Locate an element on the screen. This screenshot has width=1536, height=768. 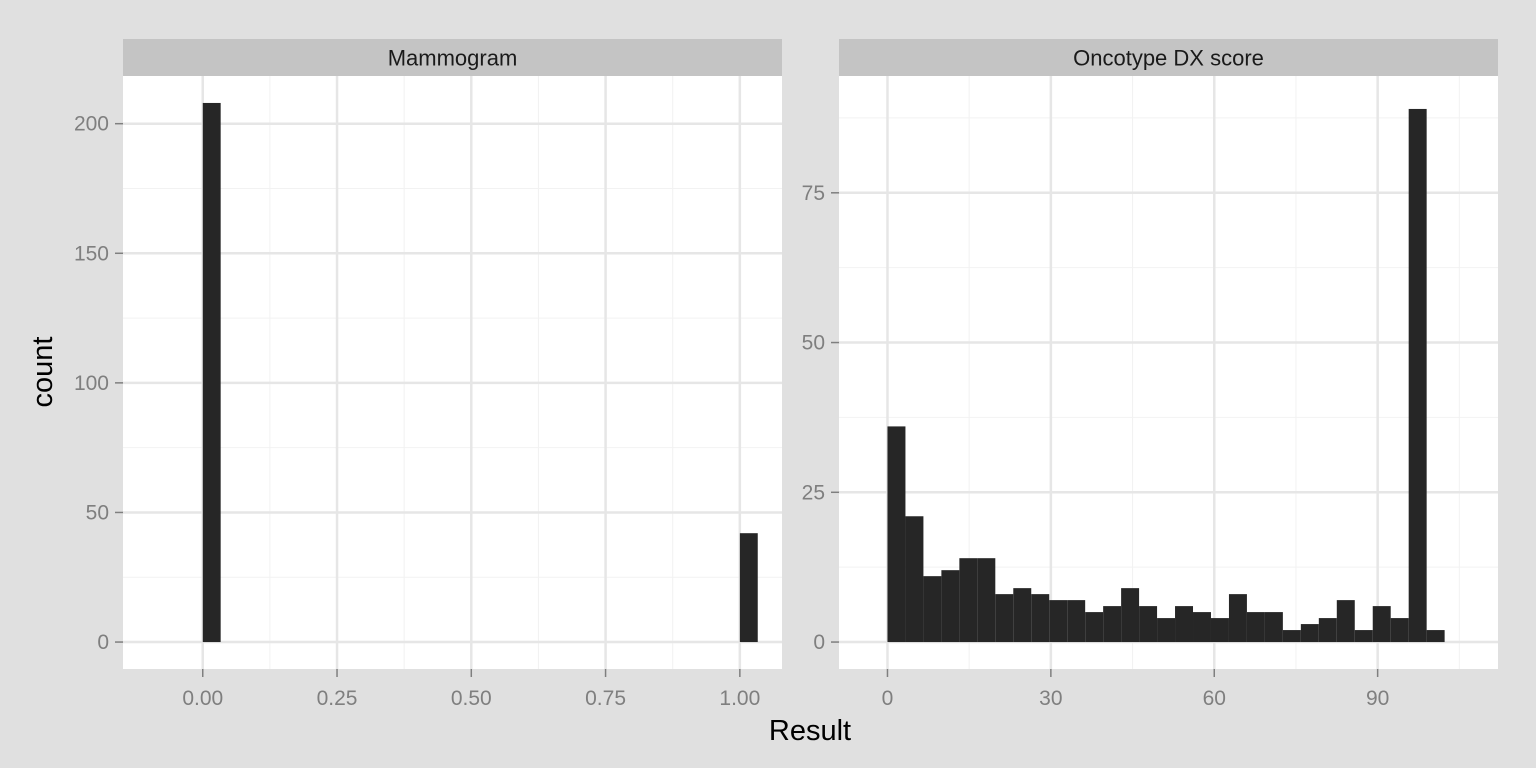
x-tick-label: 0.00 is located at coordinates (202, 698).